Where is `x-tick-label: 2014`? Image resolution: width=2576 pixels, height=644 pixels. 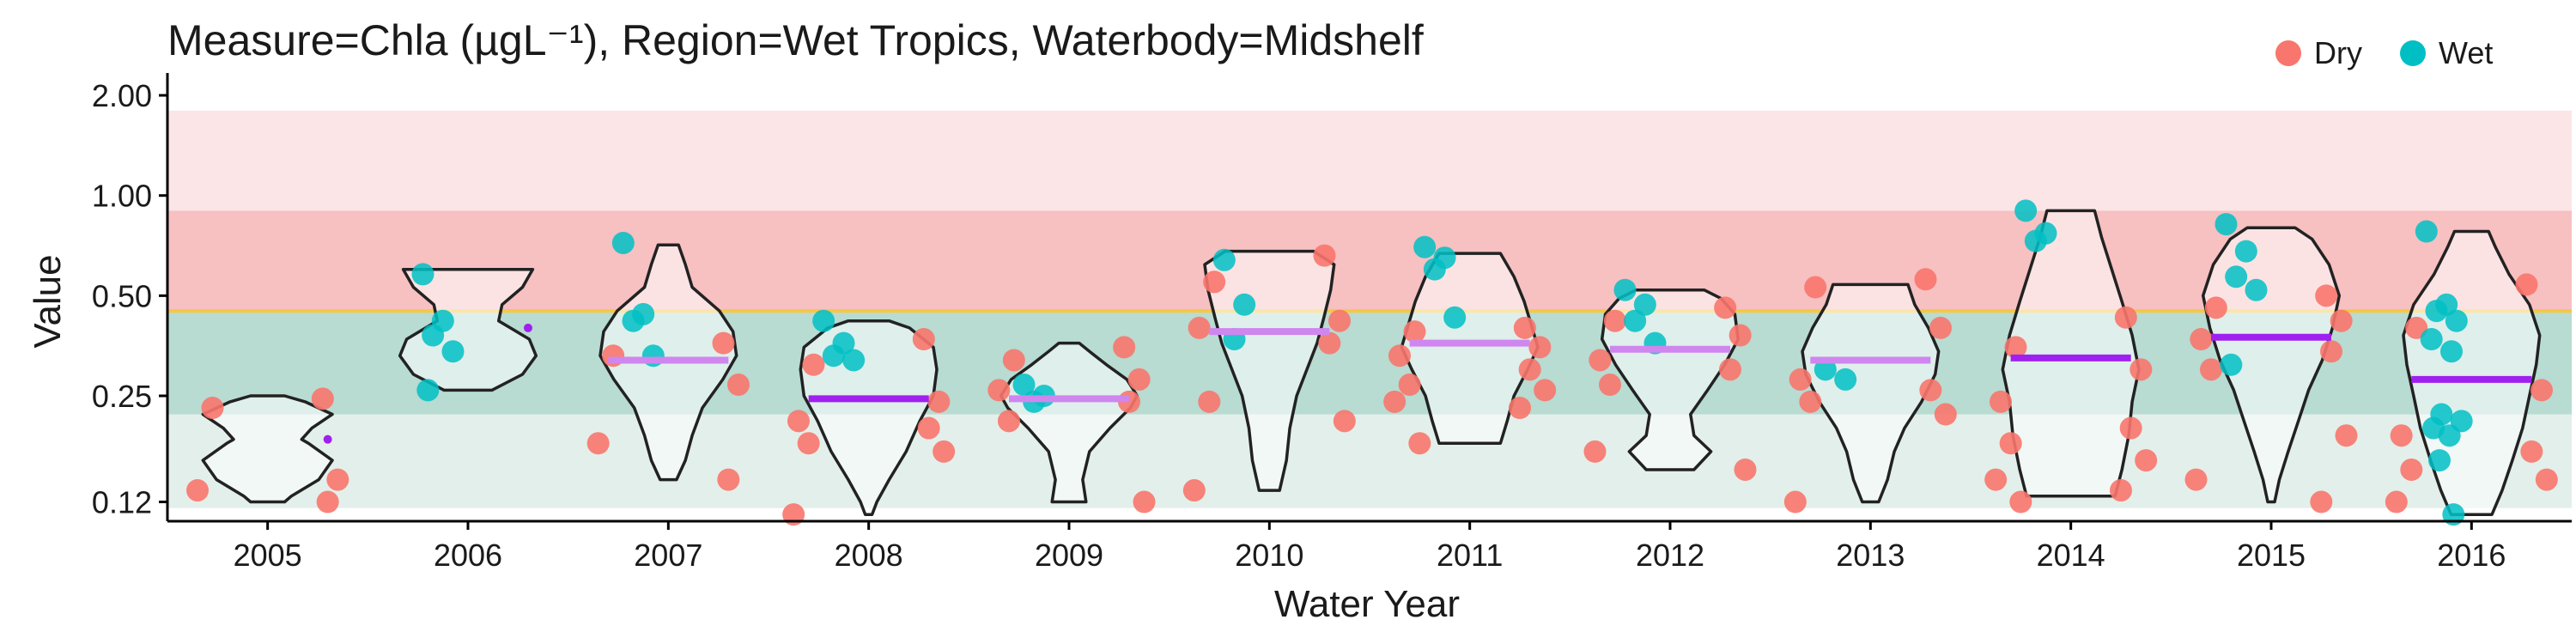
x-tick-label: 2014 is located at coordinates (2071, 555).